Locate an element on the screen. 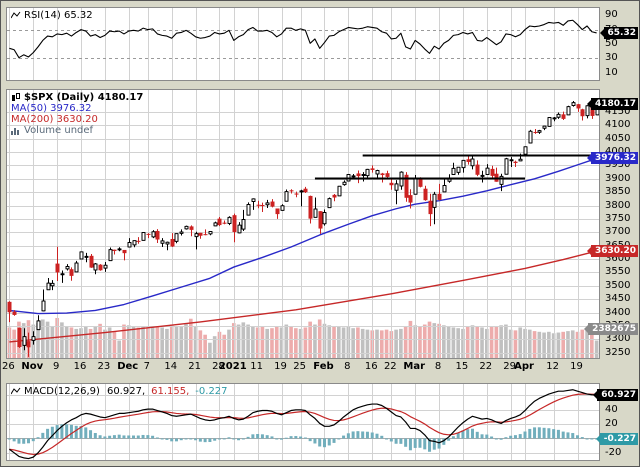  y-axis-tick-label: 3450 is located at coordinates (618, 299).